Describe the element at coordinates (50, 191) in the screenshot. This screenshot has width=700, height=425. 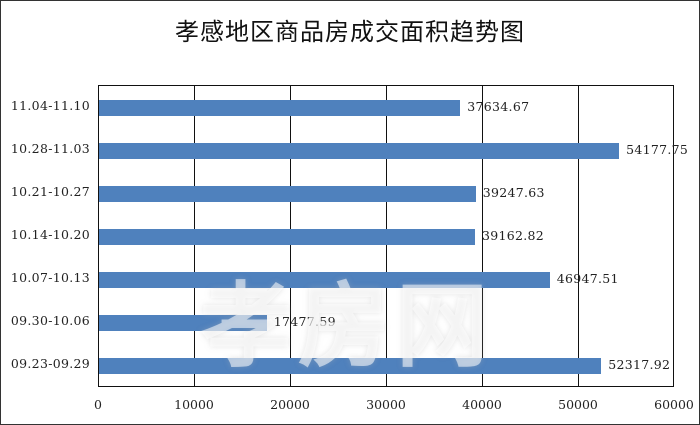
I see `category-label: 10.21-10.27` at that location.